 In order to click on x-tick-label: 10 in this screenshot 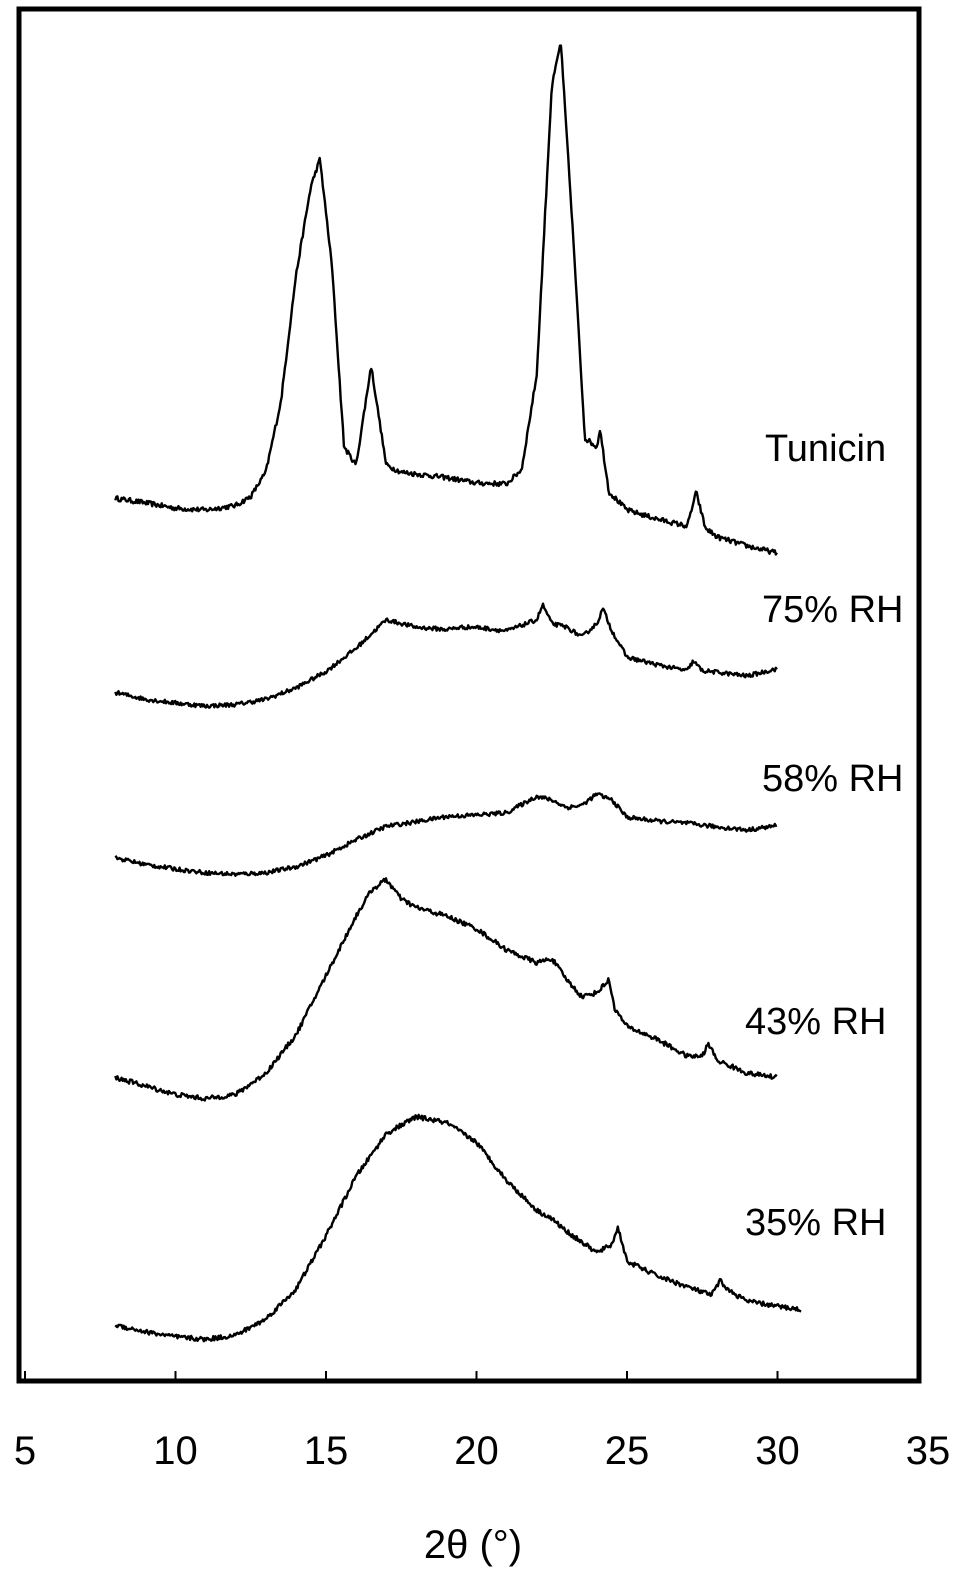, I will do `click(175, 1451)`.